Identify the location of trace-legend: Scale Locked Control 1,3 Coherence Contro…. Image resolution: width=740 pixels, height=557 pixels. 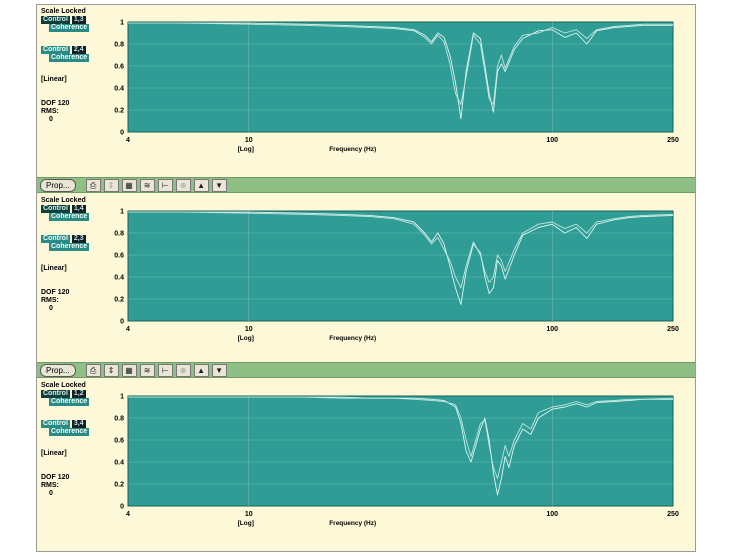
(66, 66).